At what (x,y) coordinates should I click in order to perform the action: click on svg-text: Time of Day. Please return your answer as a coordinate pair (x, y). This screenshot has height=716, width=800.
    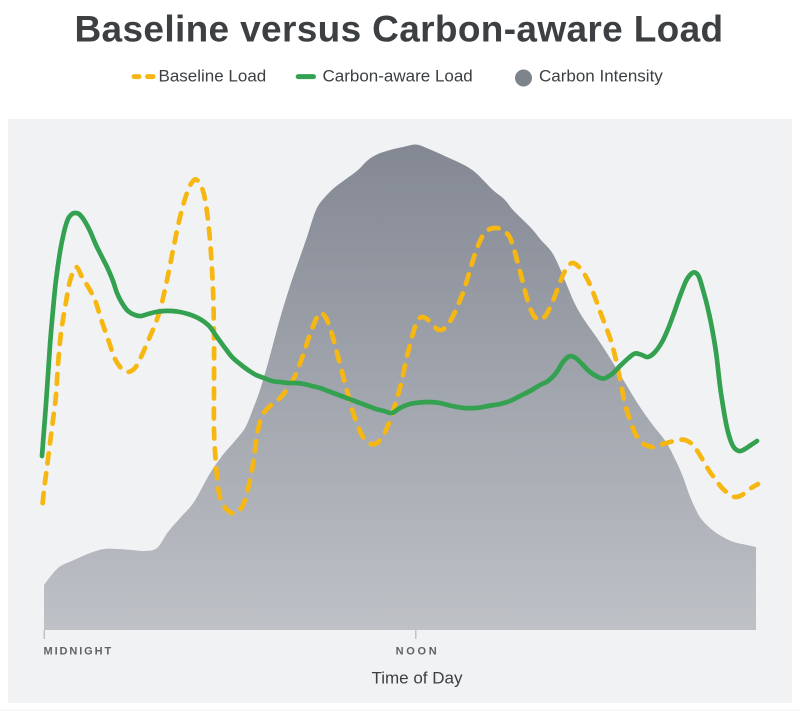
    Looking at the image, I should click on (417, 678).